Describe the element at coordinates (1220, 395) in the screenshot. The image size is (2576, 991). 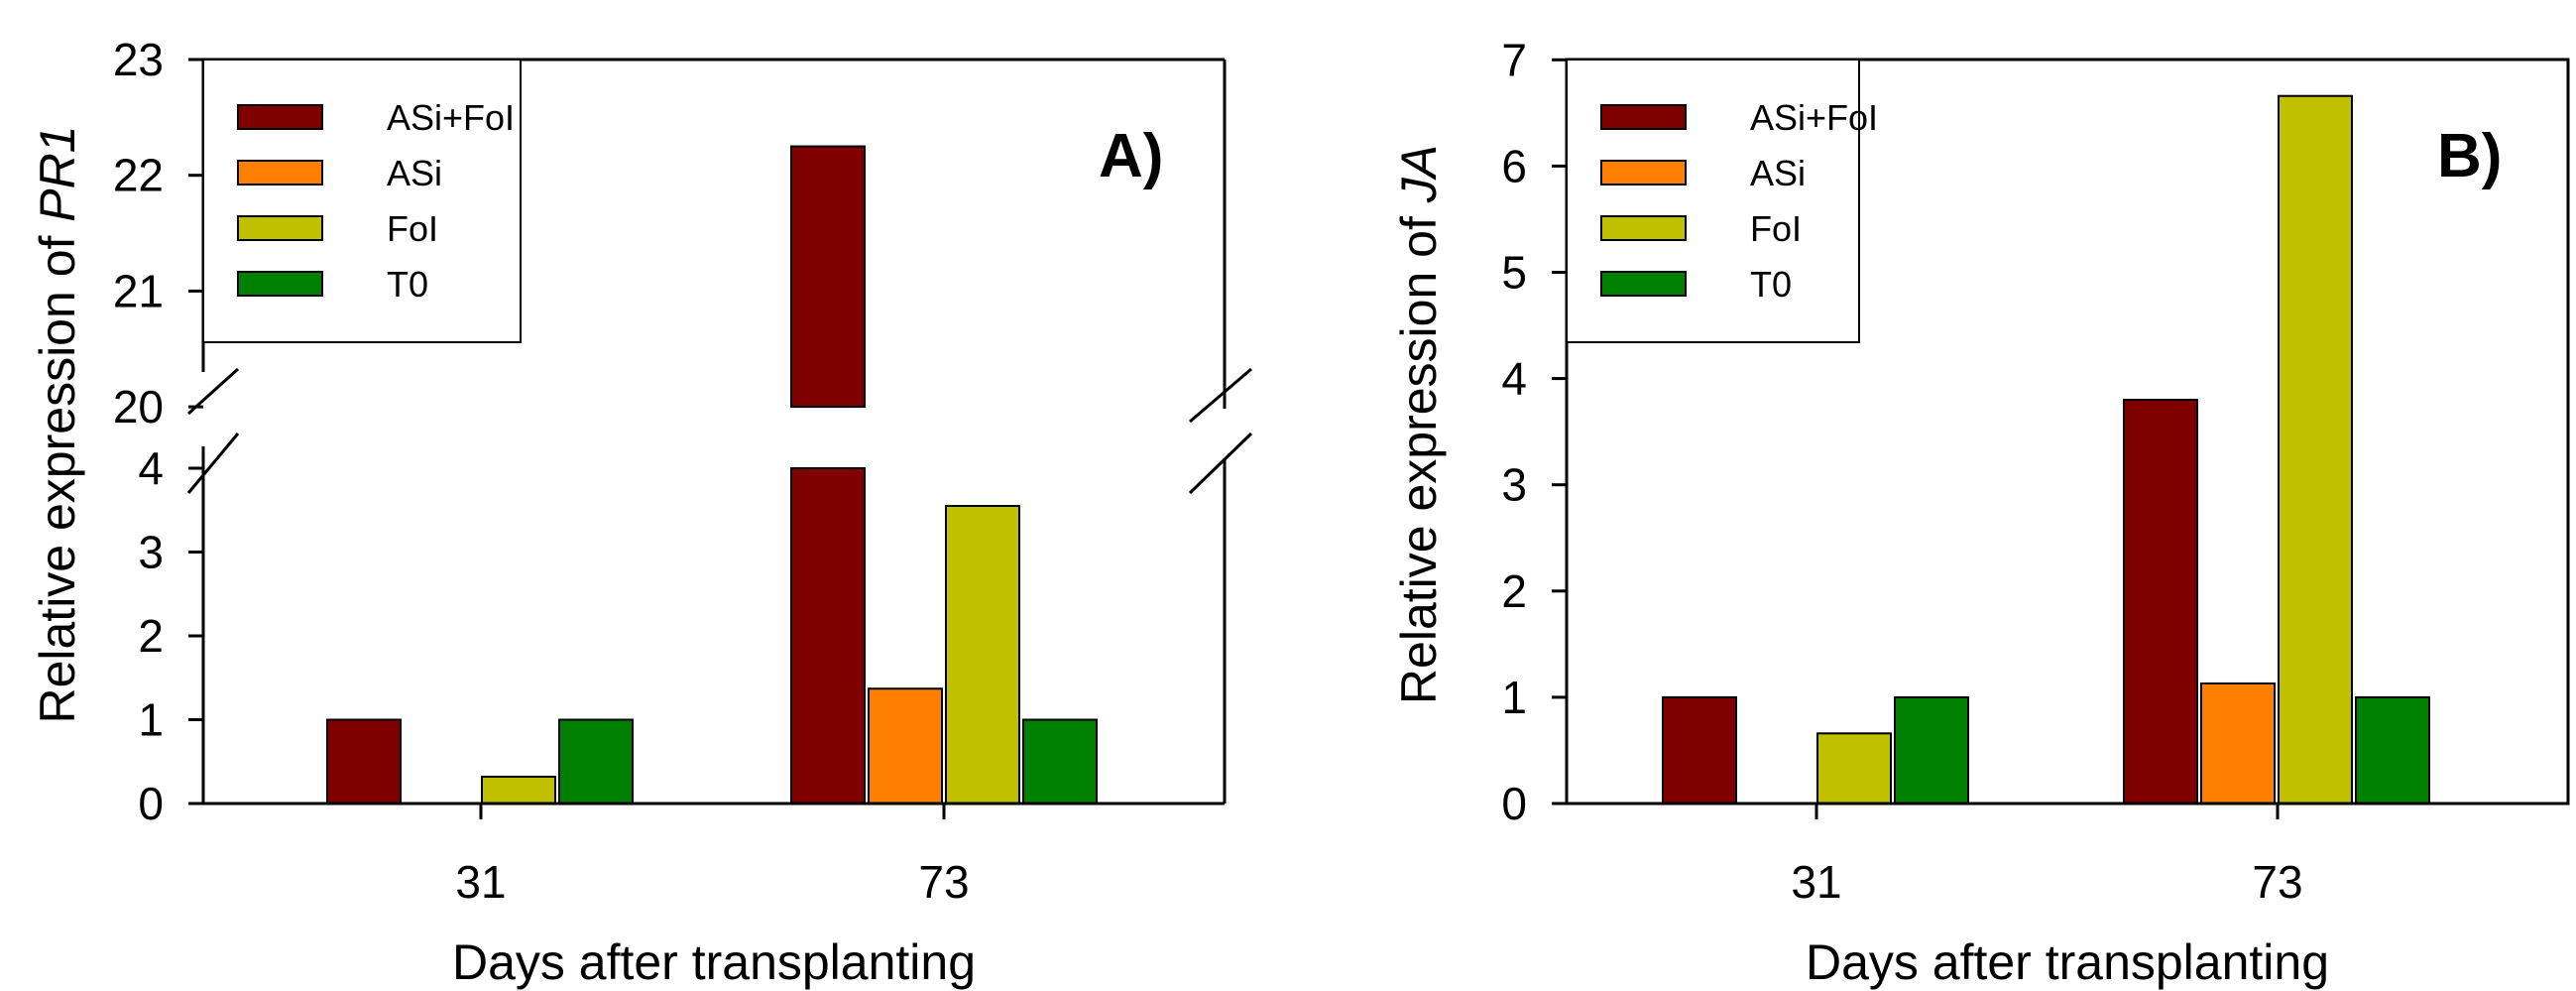
I see `panel-a-break-mark-right-upper` at that location.